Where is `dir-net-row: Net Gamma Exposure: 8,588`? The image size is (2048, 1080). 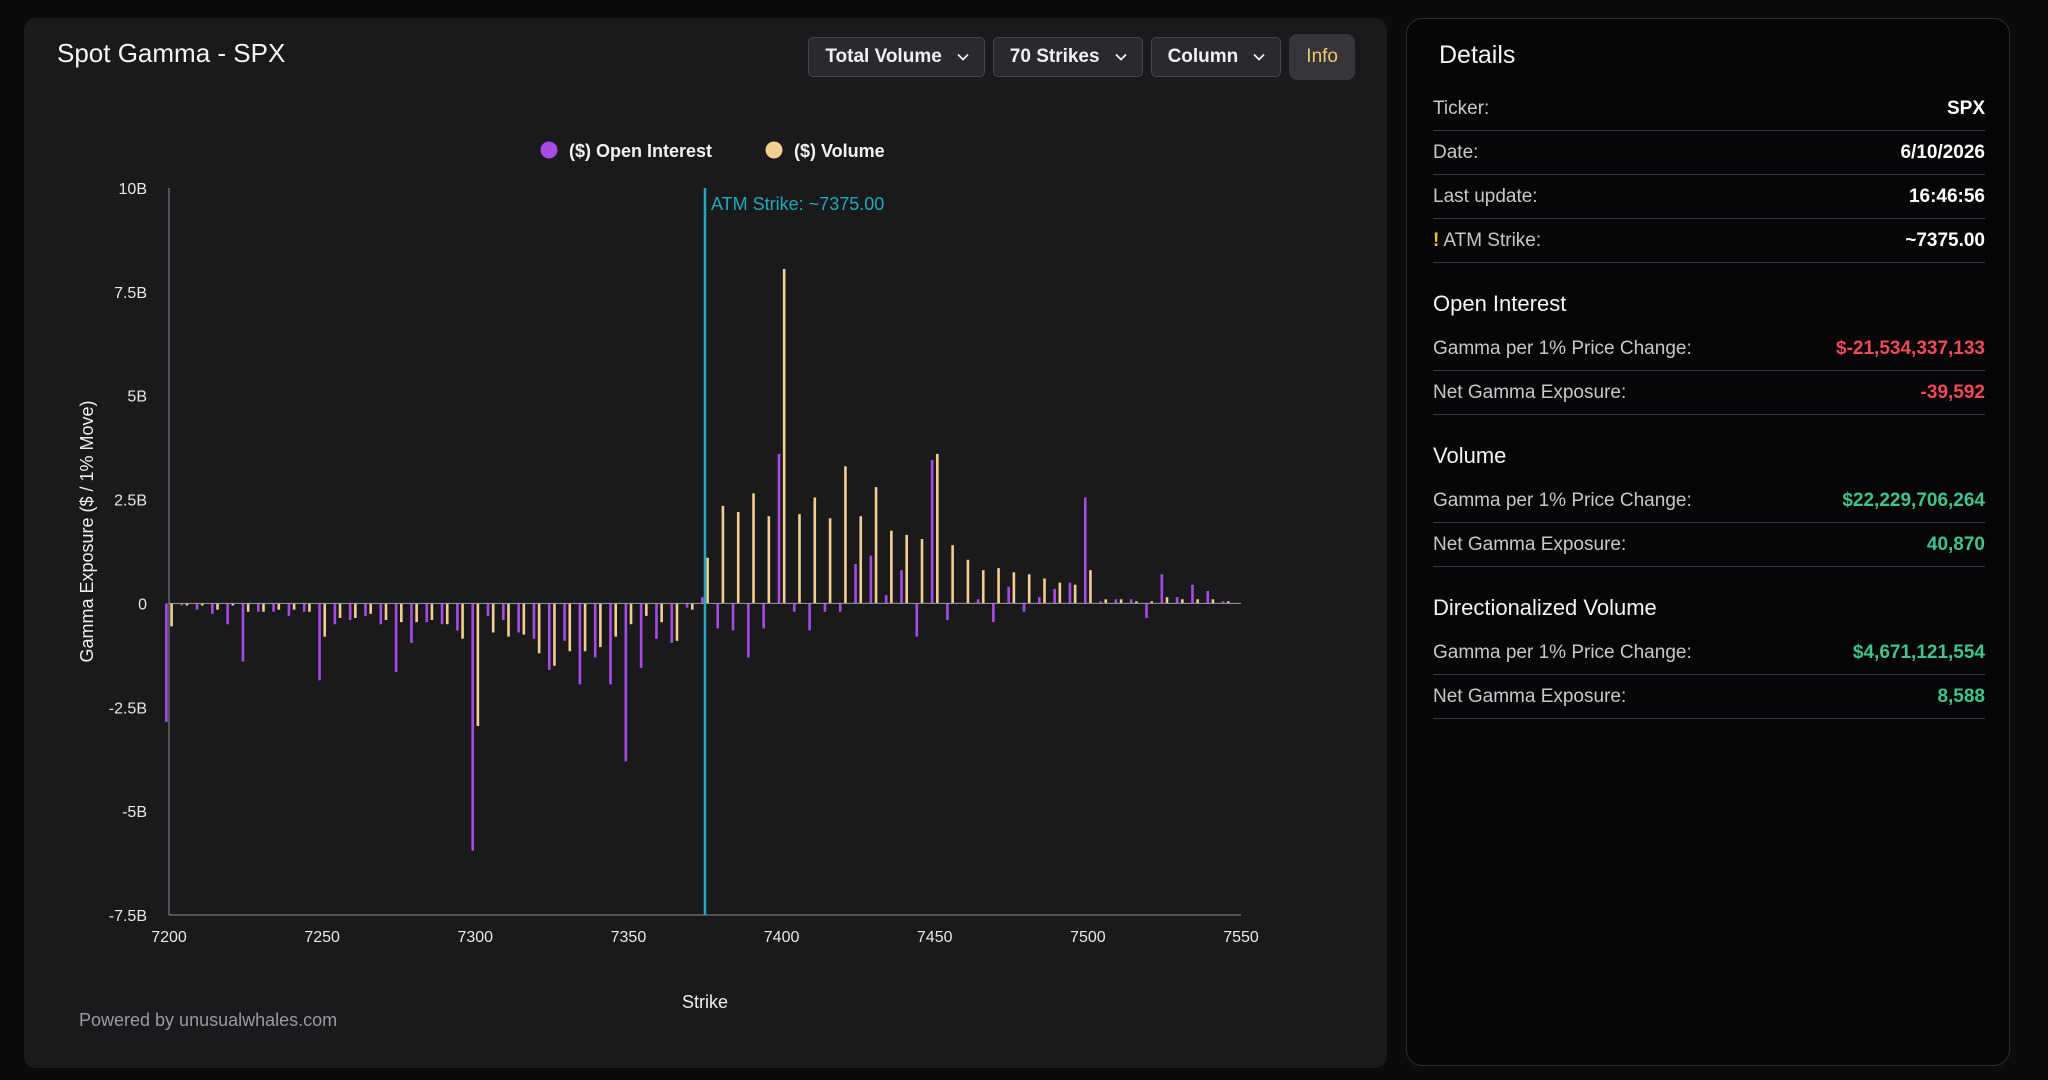
dir-net-row: Net Gamma Exposure: 8,588 is located at coordinates (1709, 697).